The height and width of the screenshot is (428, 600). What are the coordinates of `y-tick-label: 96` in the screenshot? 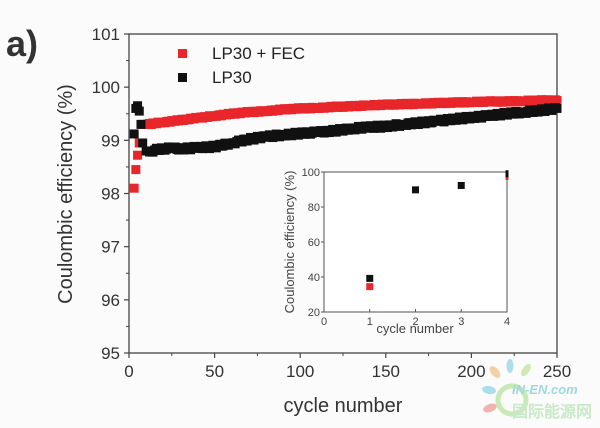 It's located at (110, 300).